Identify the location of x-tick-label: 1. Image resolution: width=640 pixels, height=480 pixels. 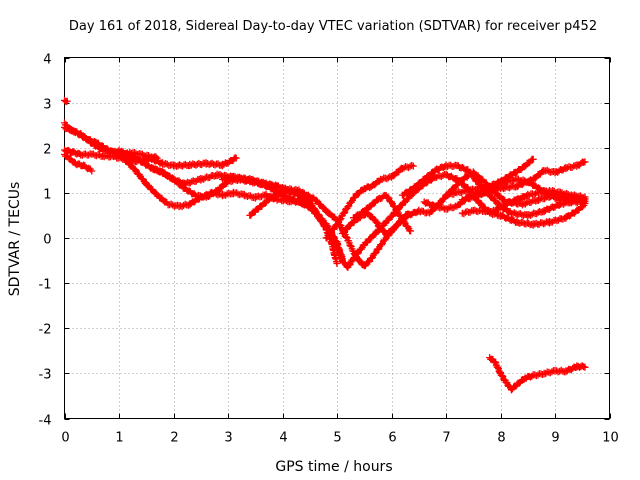
(119, 438).